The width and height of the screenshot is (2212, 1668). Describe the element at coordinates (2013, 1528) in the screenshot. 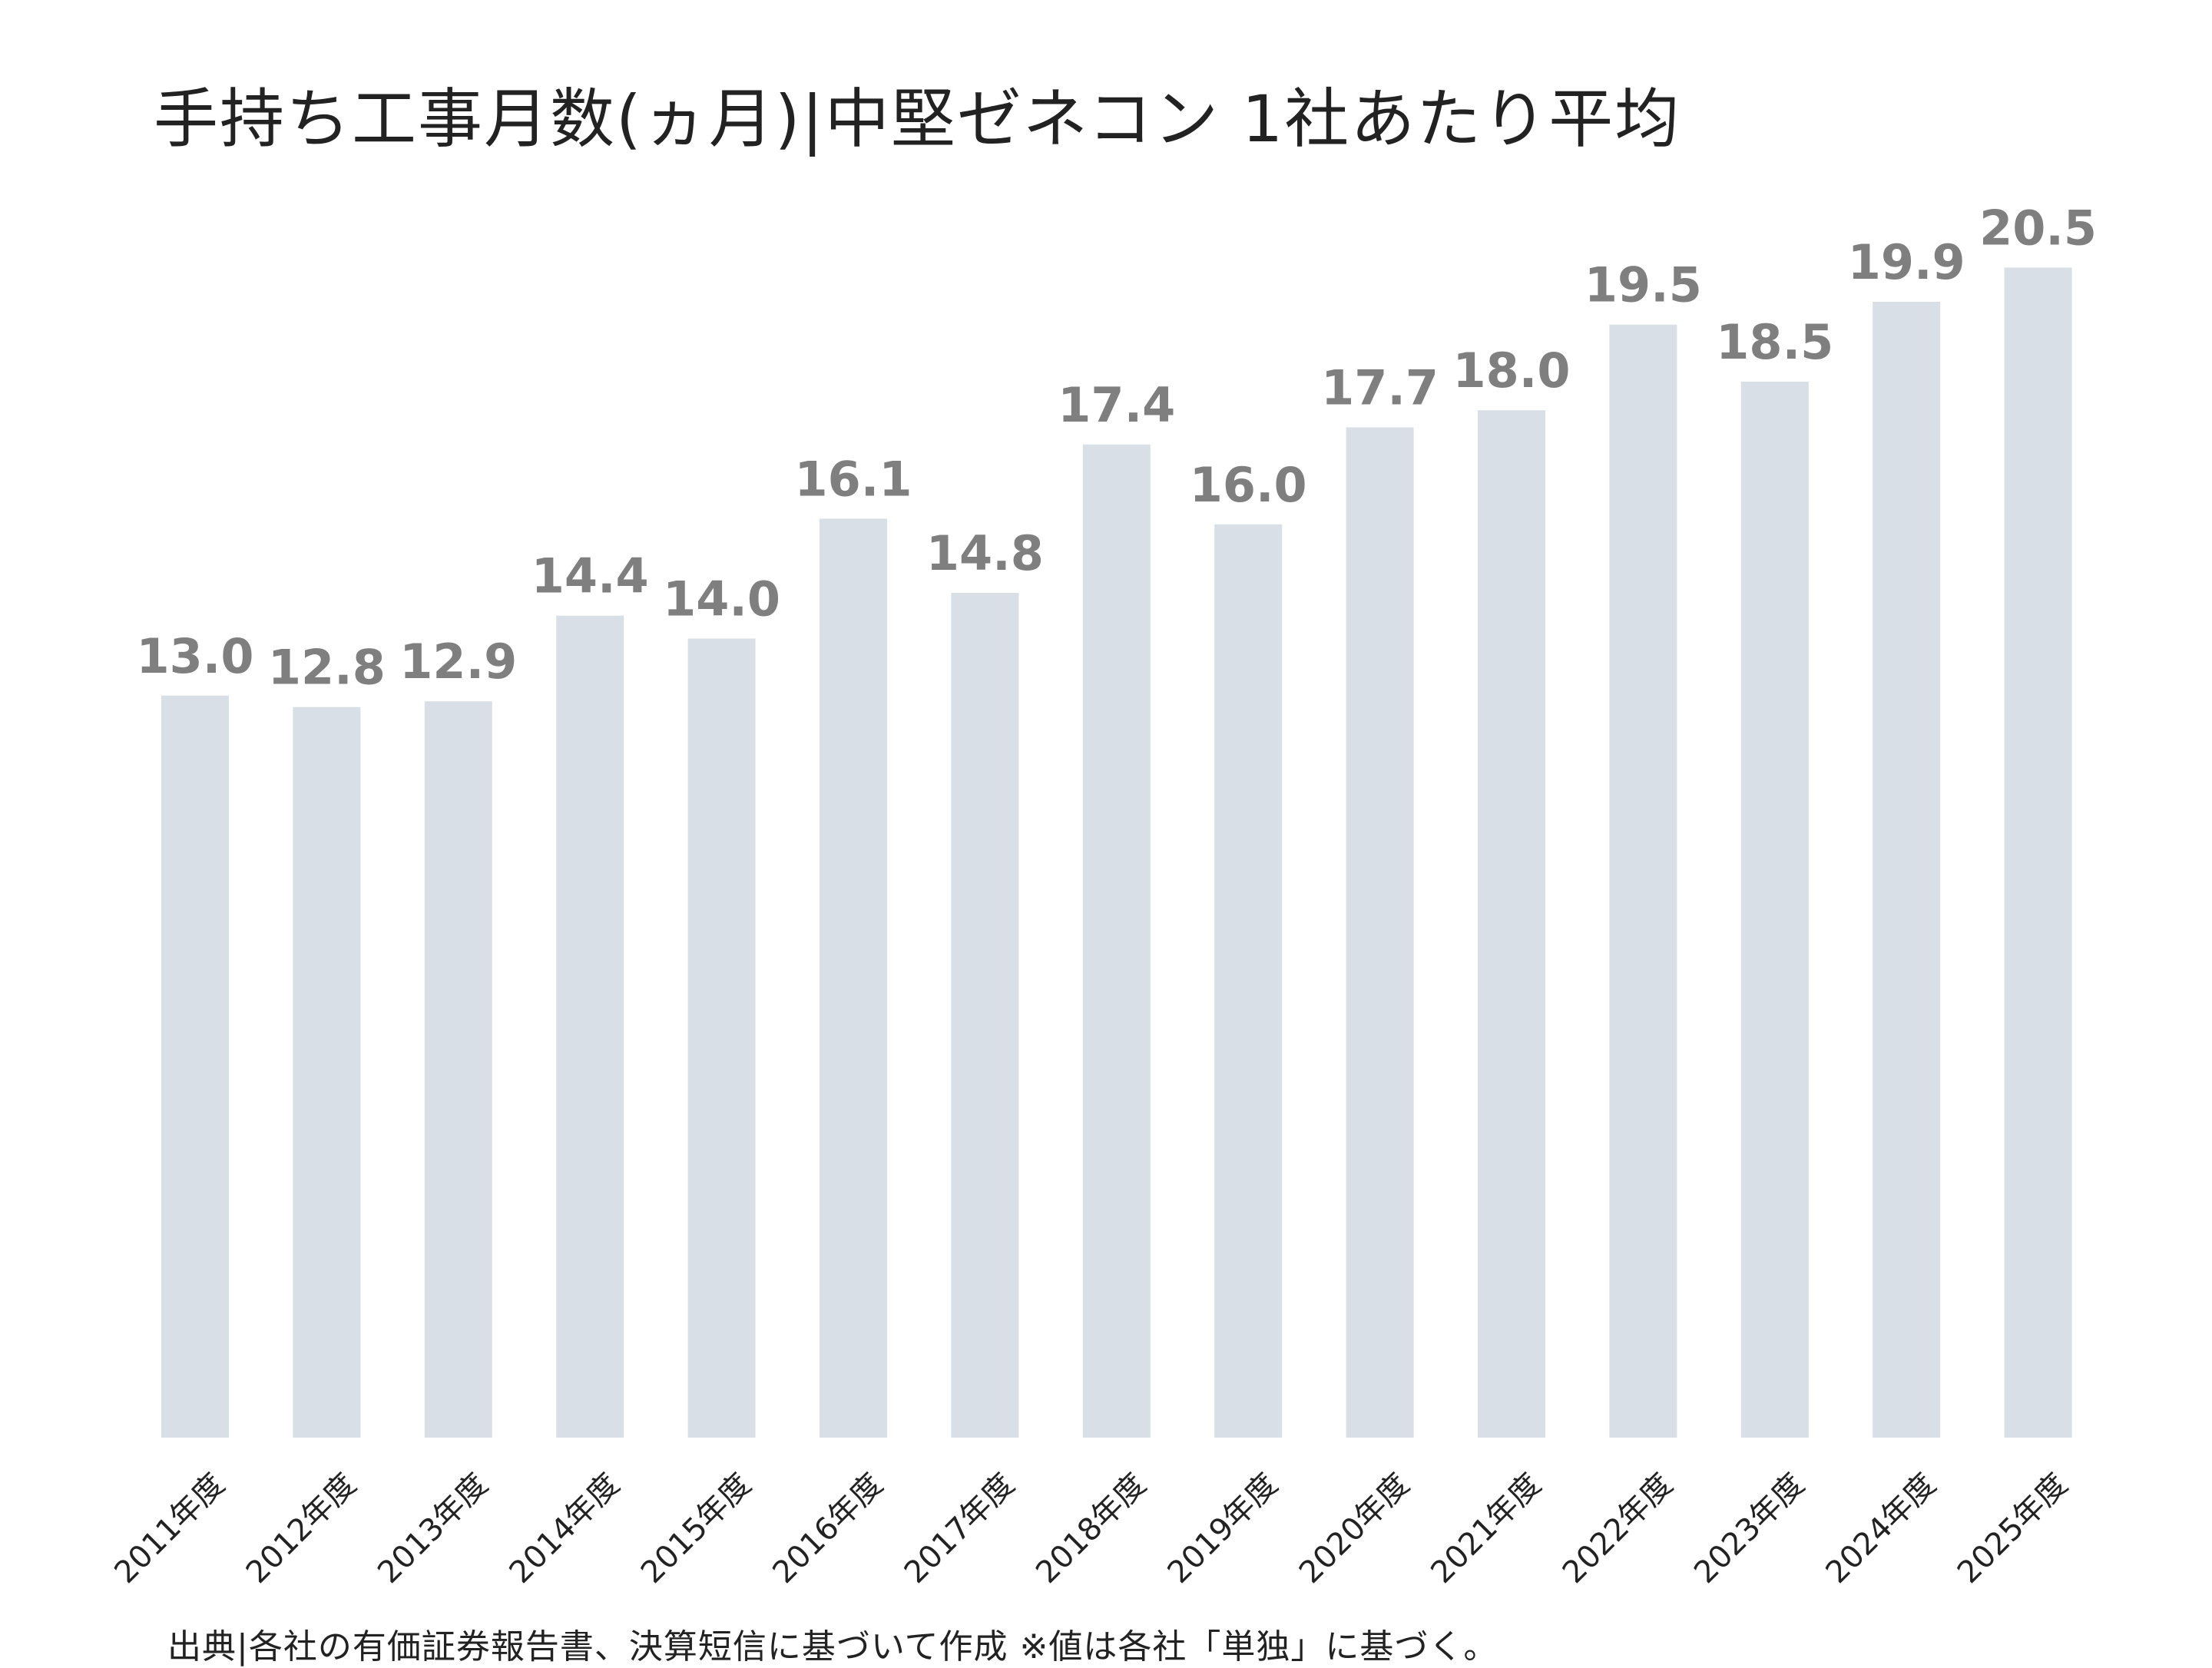

I see `category-label: 2025年度` at that location.